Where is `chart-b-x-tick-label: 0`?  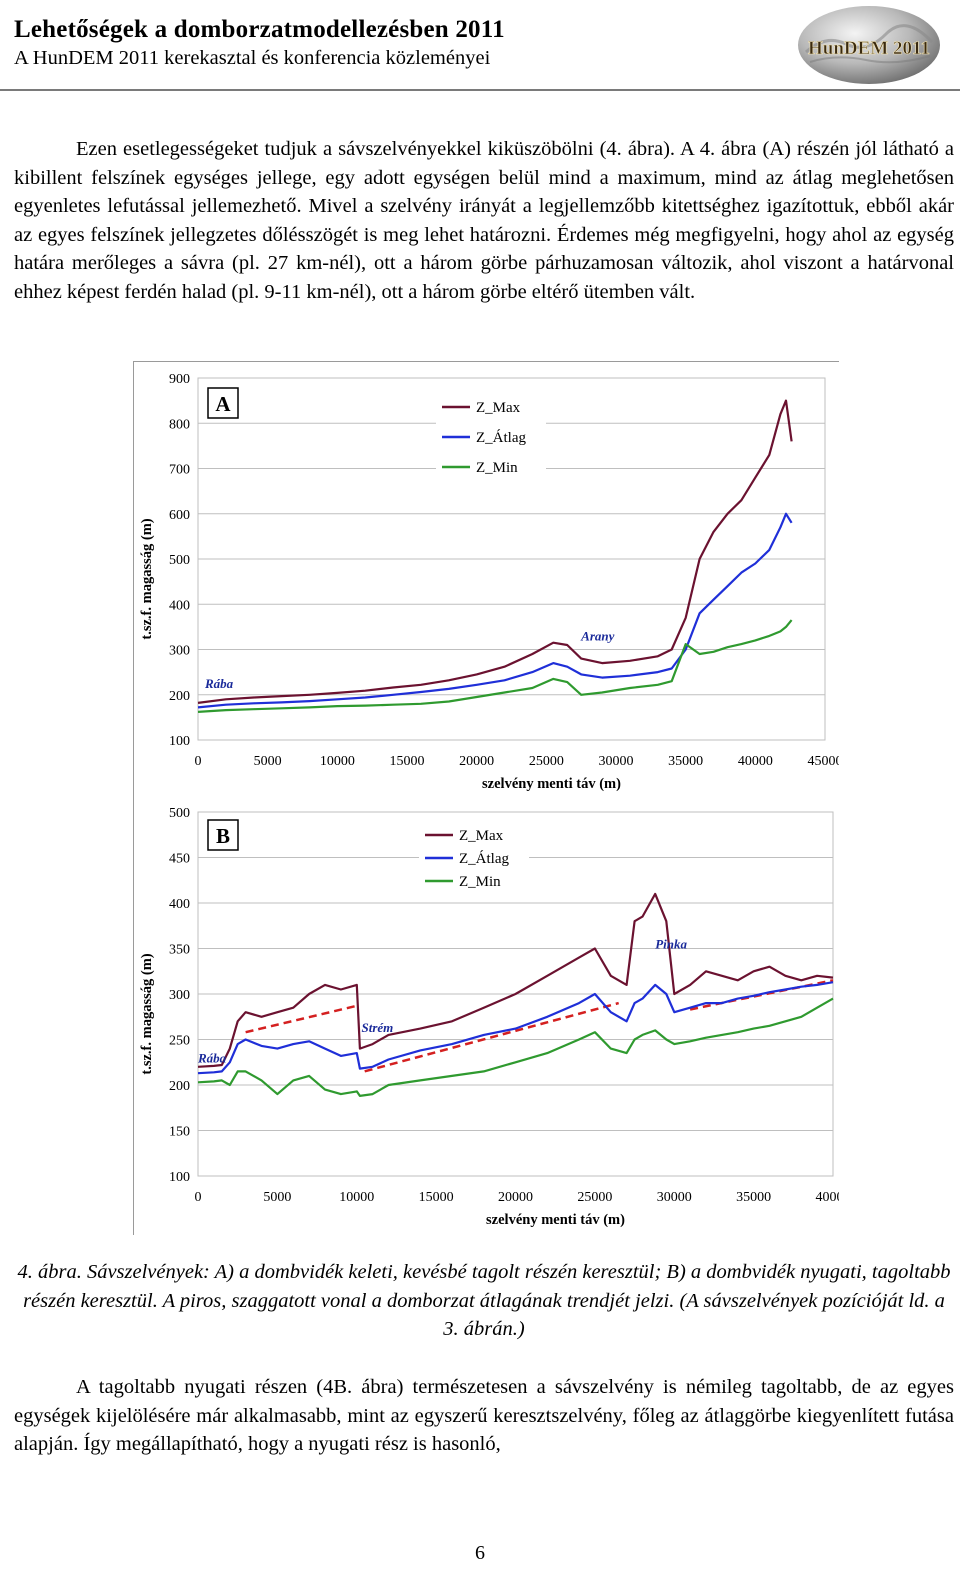 chart-b-x-tick-label: 0 is located at coordinates (198, 1197).